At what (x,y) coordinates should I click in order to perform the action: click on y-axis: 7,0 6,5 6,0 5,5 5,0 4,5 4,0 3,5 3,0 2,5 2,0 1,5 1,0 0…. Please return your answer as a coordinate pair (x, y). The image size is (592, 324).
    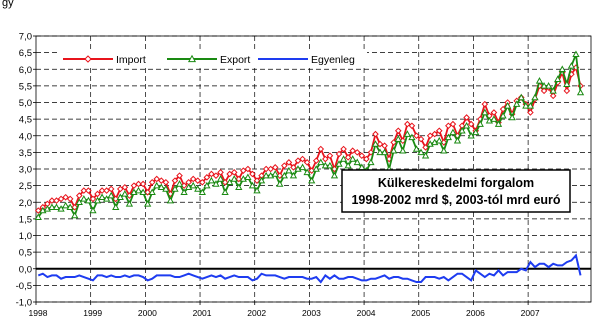
    Looking at the image, I should click on (26, 170).